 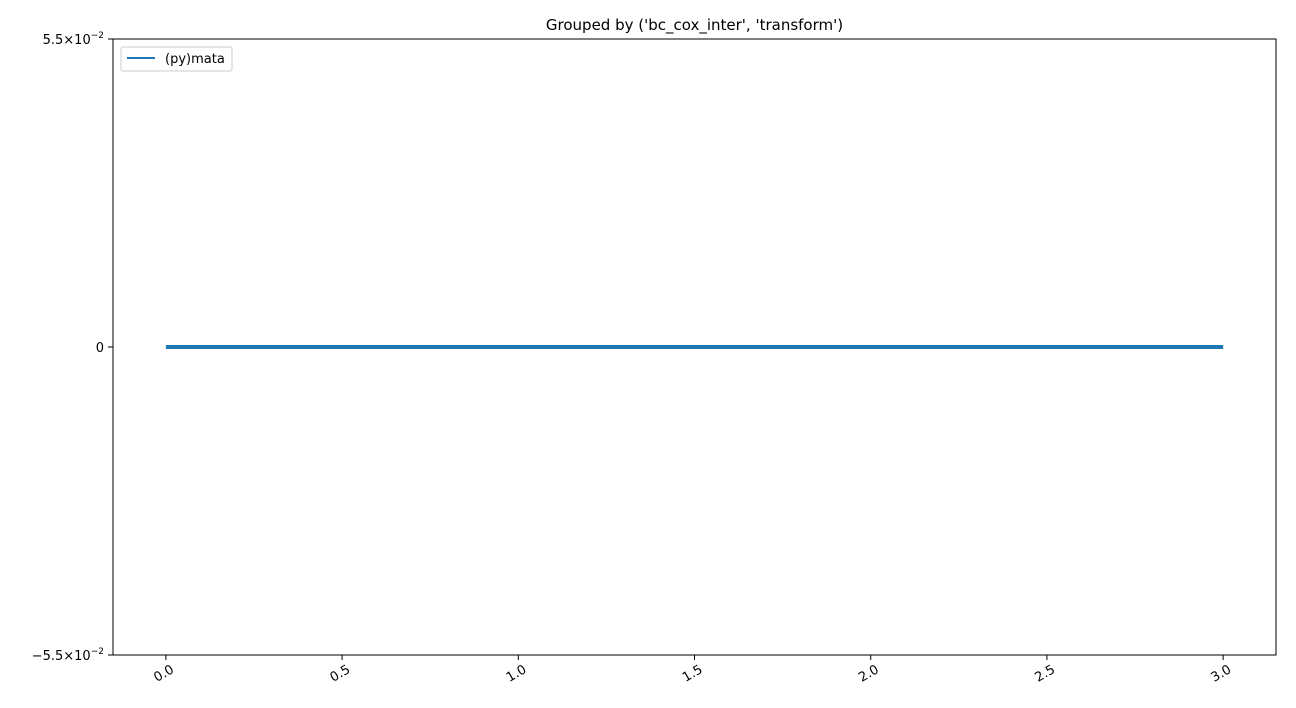 What do you see at coordinates (694, 25) in the screenshot?
I see `chart-title: Grouped by ('bc_cox_inter', 'transform')` at bounding box center [694, 25].